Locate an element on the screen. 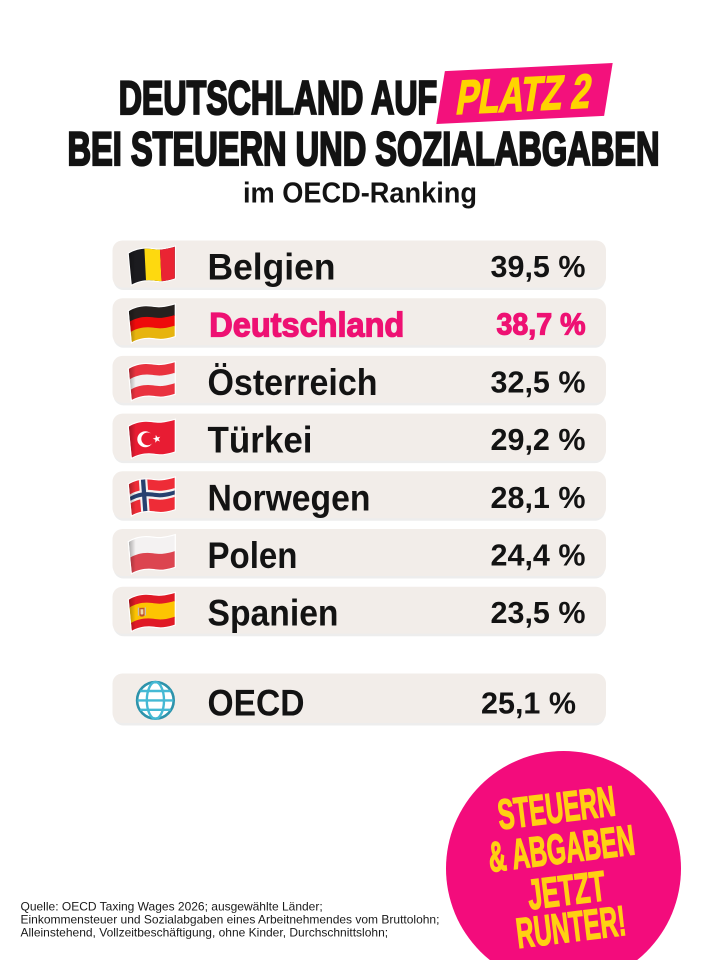  svg-text: Österreich is located at coordinates (293, 382).